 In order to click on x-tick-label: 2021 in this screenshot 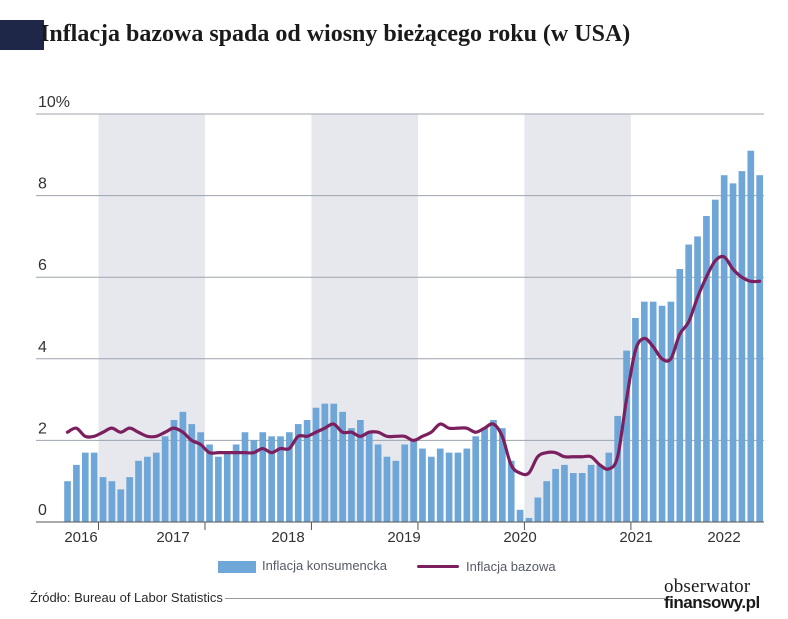, I will do `click(635, 537)`.